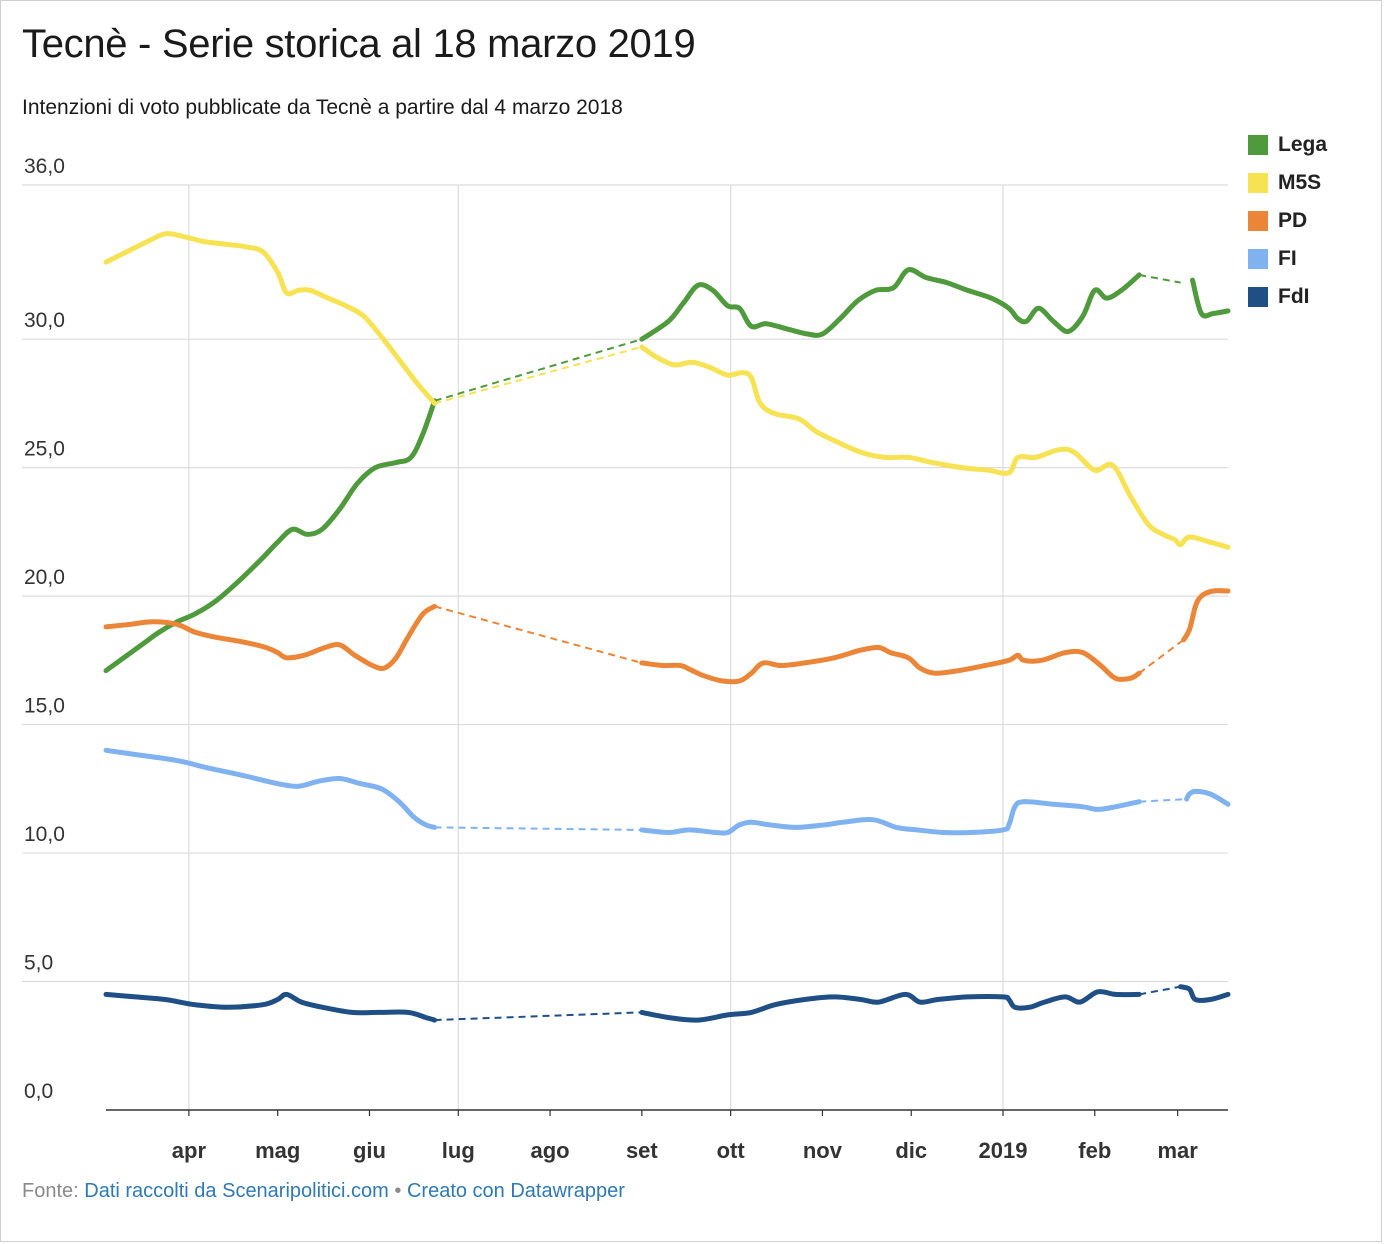  What do you see at coordinates (642, 1150) in the screenshot?
I see `x-tick-label: set` at bounding box center [642, 1150].